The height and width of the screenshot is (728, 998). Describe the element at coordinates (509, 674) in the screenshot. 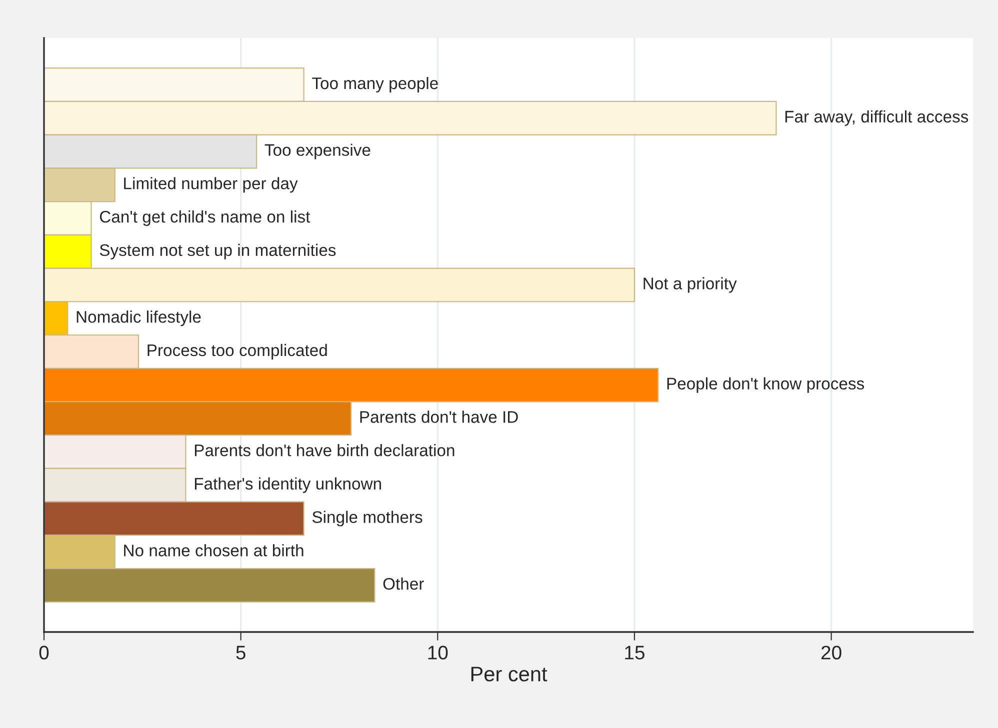

I see `x-axis-title: Per cent` at that location.